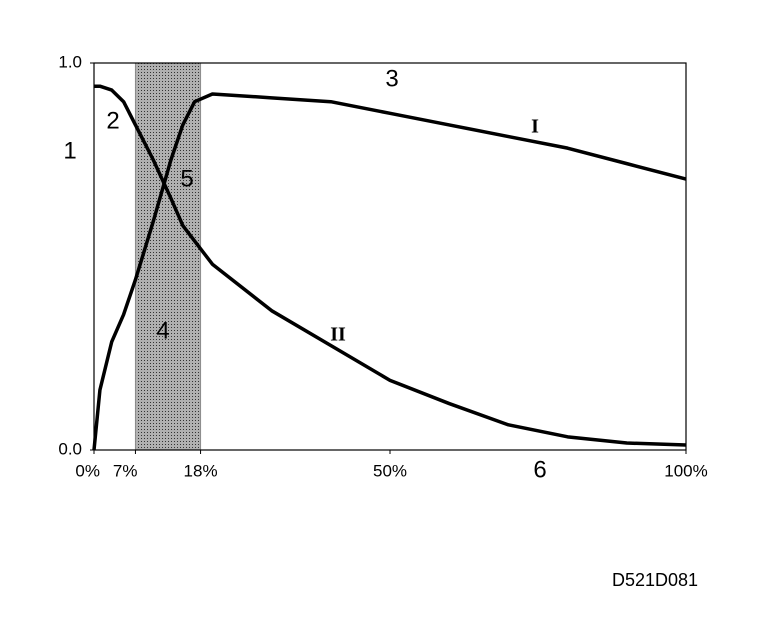 The width and height of the screenshot is (768, 637). Describe the element at coordinates (70, 61) in the screenshot. I see `y-tick-label: 1.0` at that location.